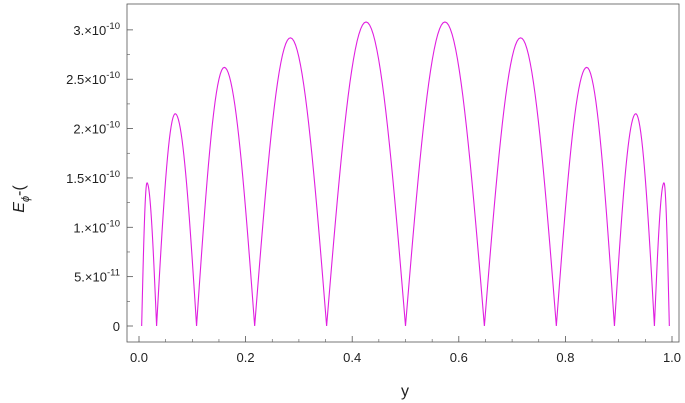 The width and height of the screenshot is (685, 403). Describe the element at coordinates (113, 273) in the screenshot. I see `y-tick-exponent: -11` at that location.